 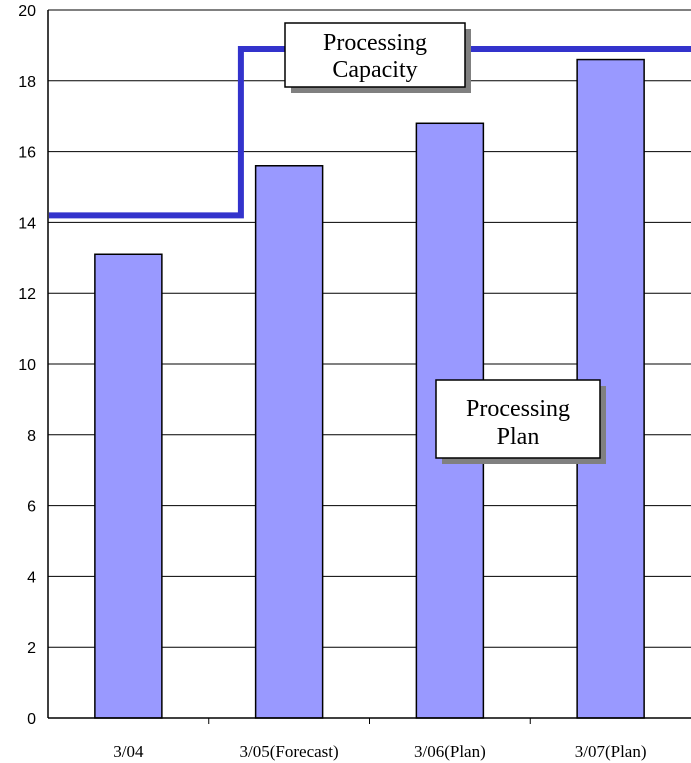 I want to click on plan-callout-box, so click(x=518, y=419).